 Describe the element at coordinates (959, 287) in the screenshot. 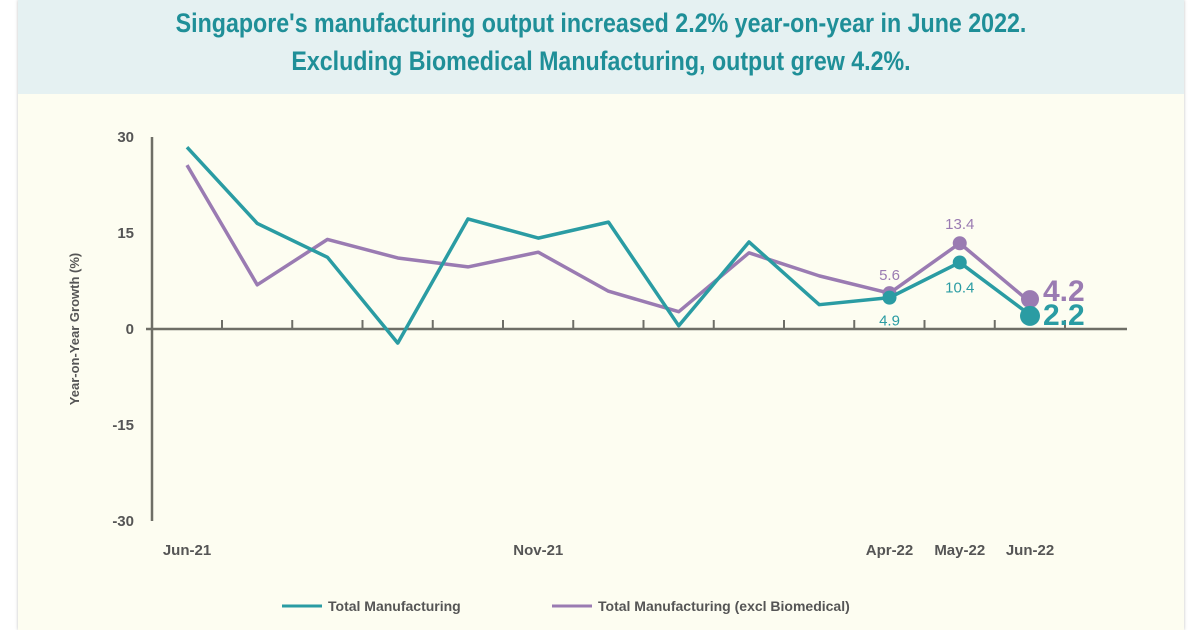

I see `data-label: 10.4` at that location.